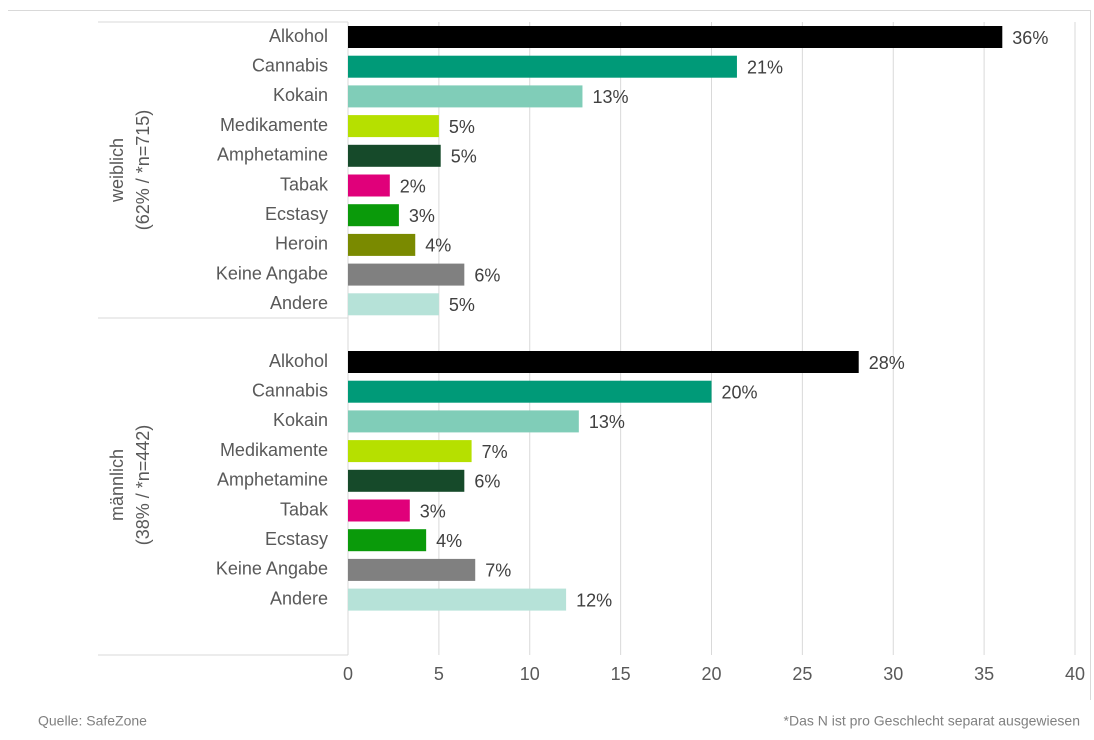 The width and height of the screenshot is (1094, 740). I want to click on group-label: männlich, so click(117, 485).